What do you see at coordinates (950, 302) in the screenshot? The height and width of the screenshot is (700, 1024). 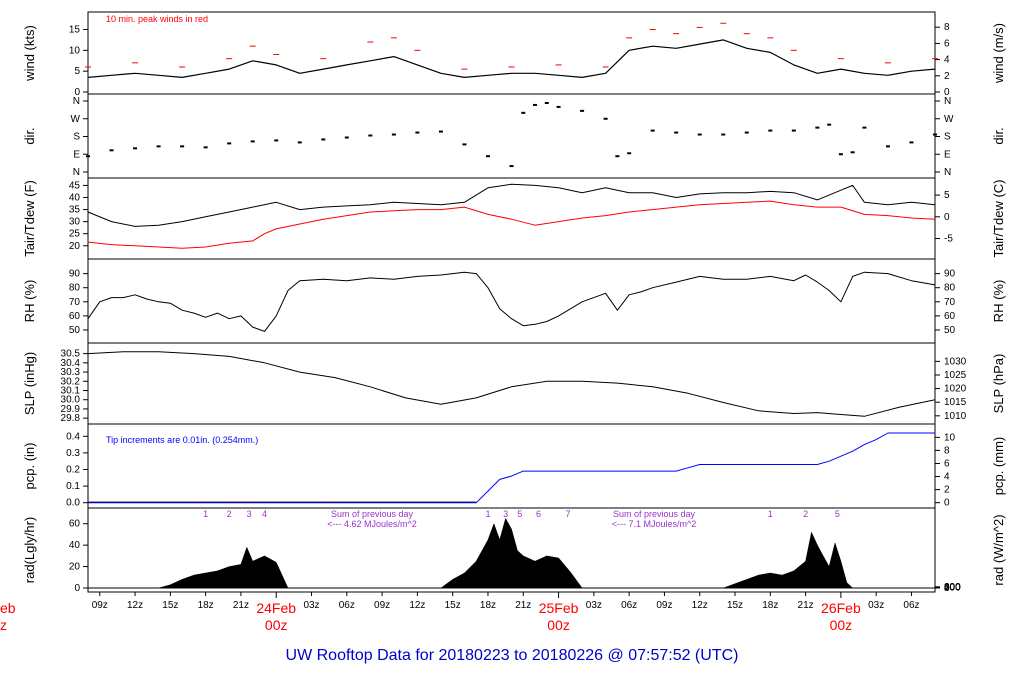 I see `ytick-label-right-RH: 70` at bounding box center [950, 302].